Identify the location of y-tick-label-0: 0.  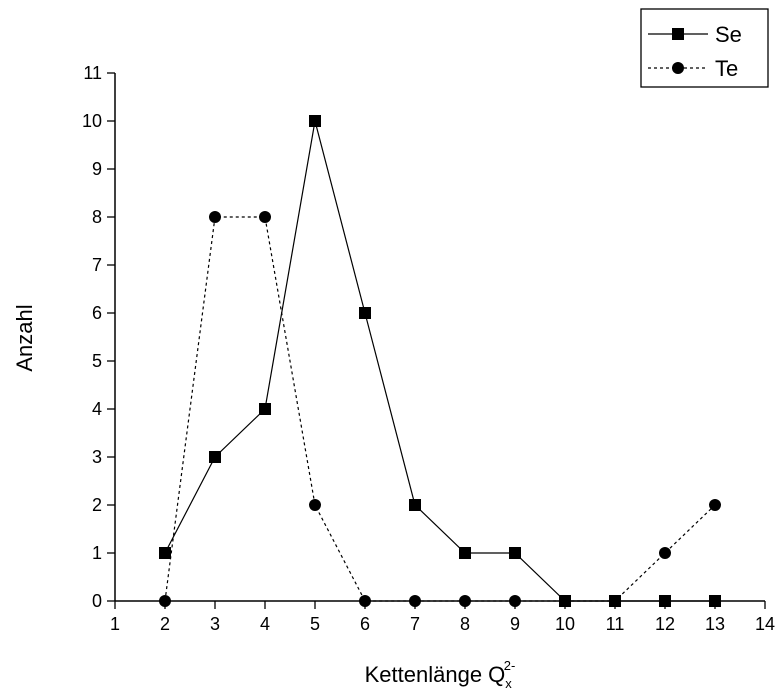
(97, 601).